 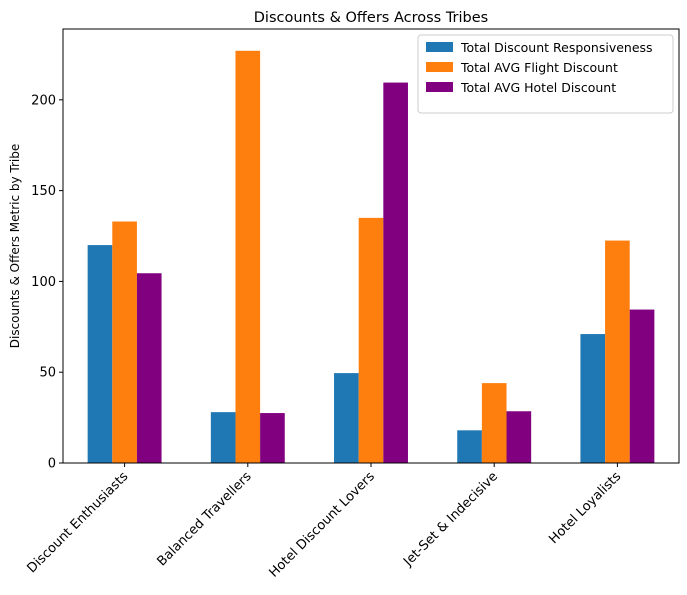 I want to click on x-tick-label: Hotel Discount Lovers, so click(x=322, y=525).